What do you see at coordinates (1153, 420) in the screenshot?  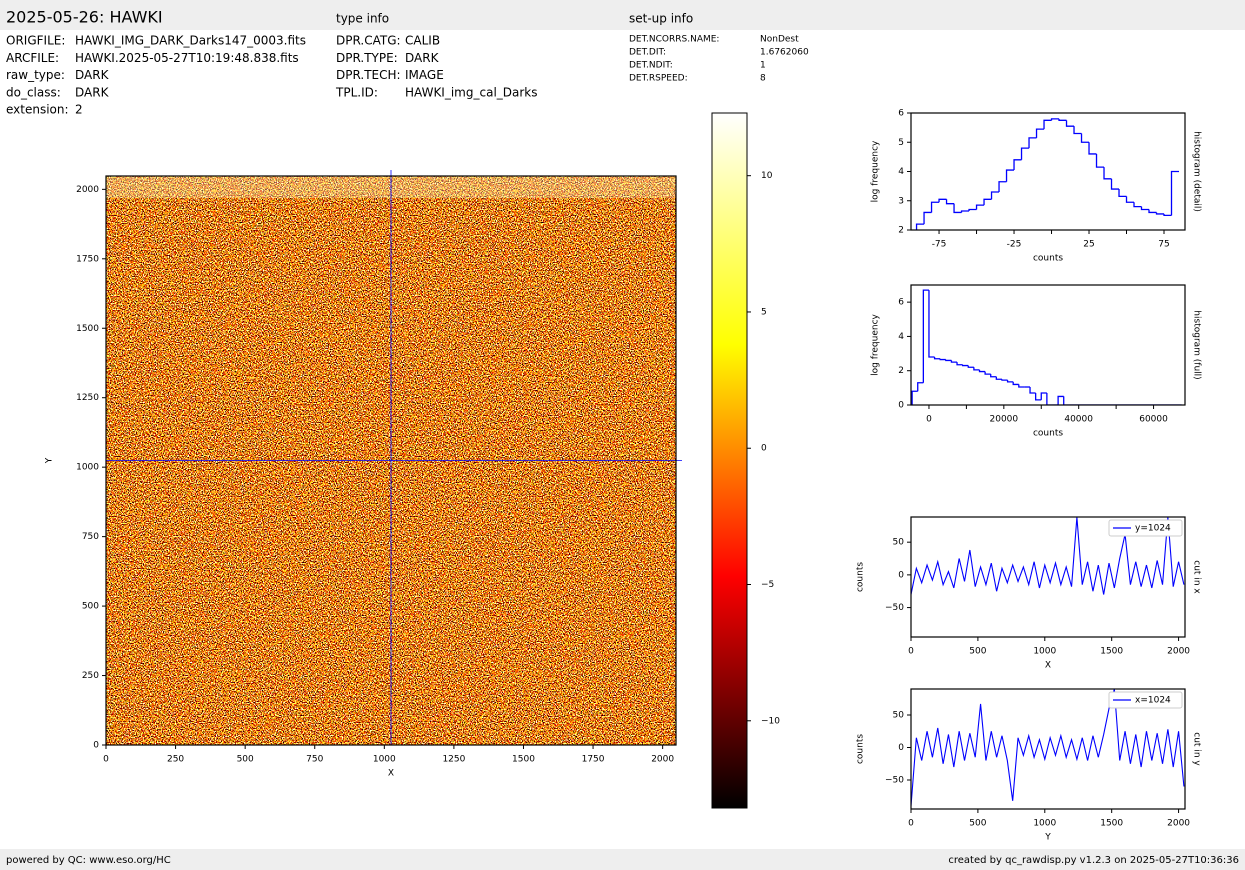 I see `x-tick-label: 60000` at bounding box center [1153, 420].